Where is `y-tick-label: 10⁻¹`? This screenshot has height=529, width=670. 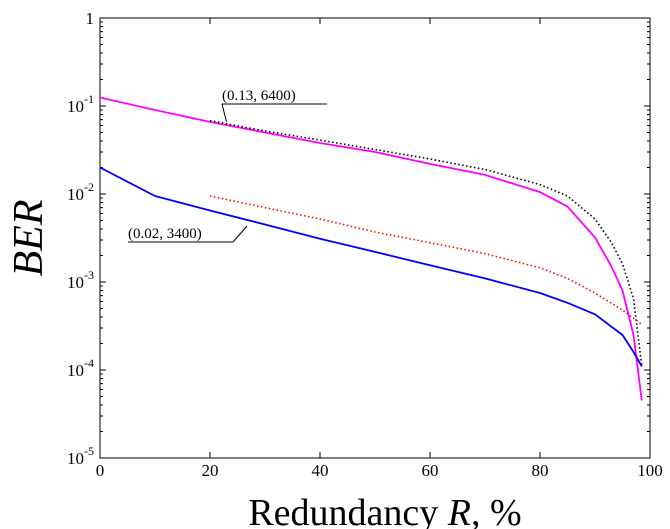 y-tick-label: 10⁻¹ is located at coordinates (80, 104).